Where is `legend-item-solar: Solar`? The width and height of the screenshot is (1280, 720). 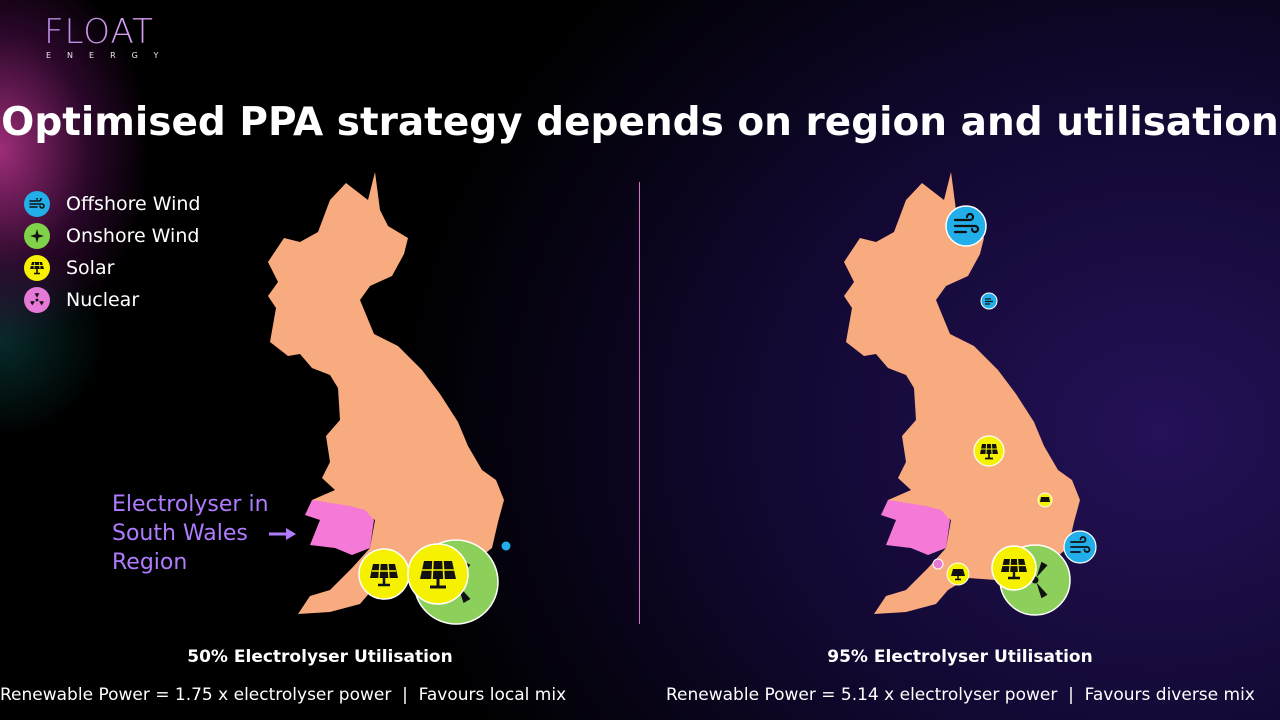
legend-item-solar: Solar is located at coordinates (112, 268).